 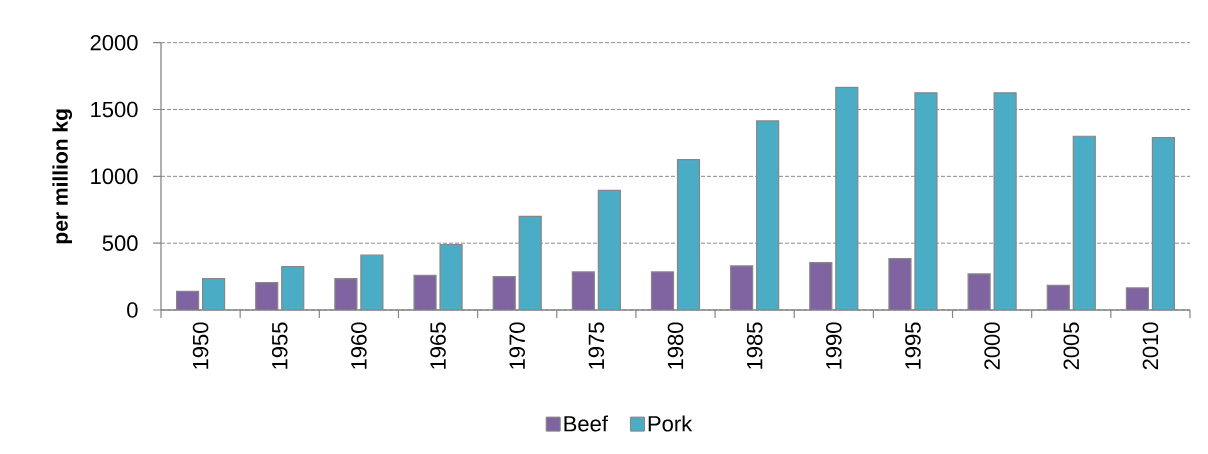 I want to click on x-tick-label: 2005, so click(x=1071, y=346).